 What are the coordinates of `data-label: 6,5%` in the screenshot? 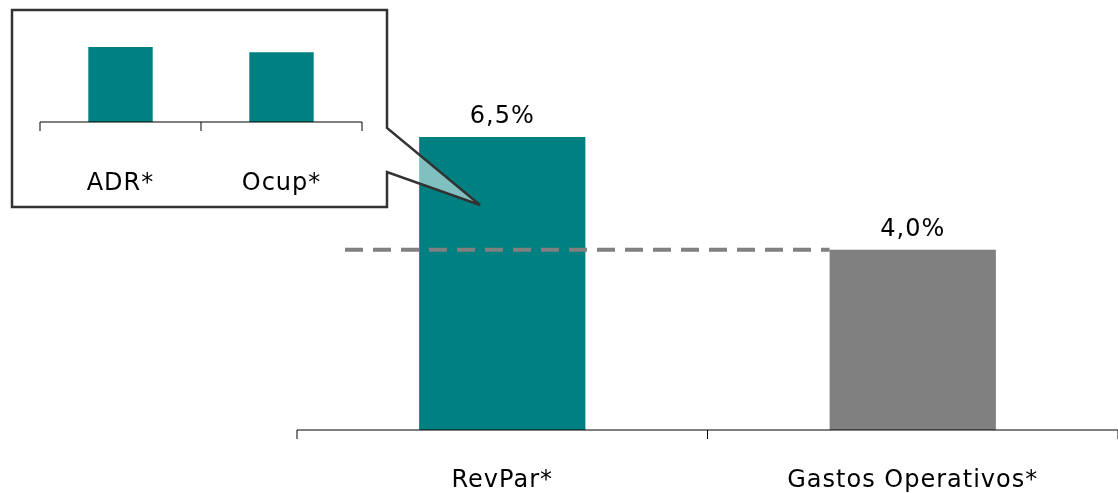 It's located at (502, 115).